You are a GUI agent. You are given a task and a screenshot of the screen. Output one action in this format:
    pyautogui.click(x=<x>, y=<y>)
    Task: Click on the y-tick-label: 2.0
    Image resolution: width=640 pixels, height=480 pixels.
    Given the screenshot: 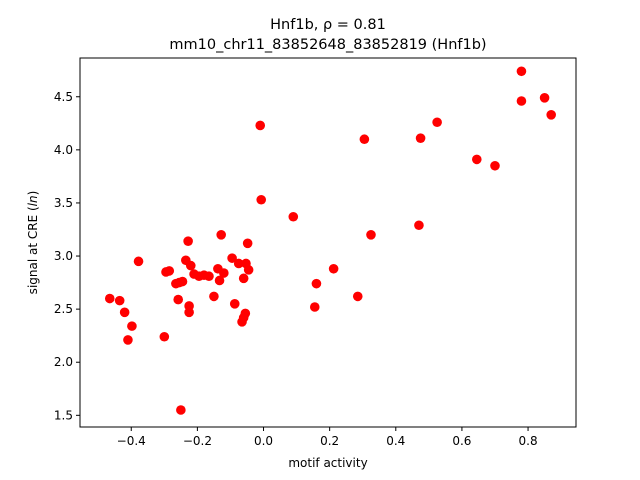 What is the action you would take?
    pyautogui.click(x=63, y=362)
    